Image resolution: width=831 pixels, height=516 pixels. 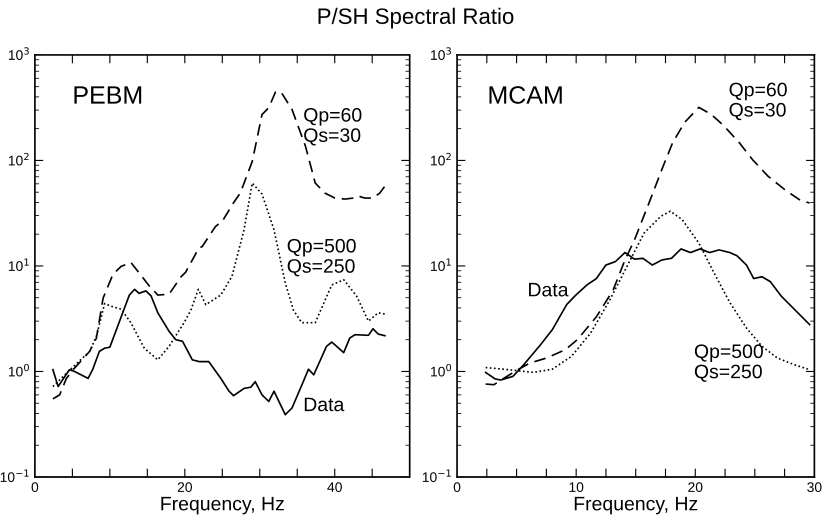 What do you see at coordinates (576, 487) in the screenshot?
I see `x-tick-label: 10` at bounding box center [576, 487].